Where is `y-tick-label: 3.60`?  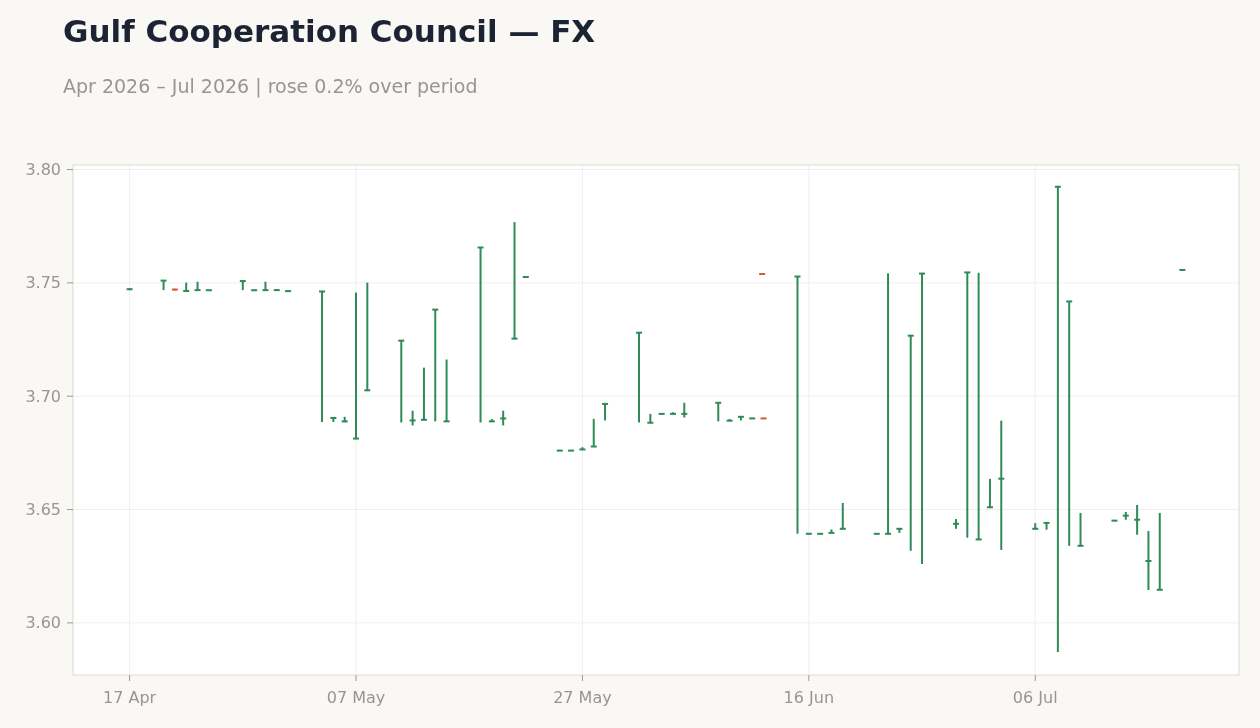 y-tick-label: 3.60 is located at coordinates (43, 623).